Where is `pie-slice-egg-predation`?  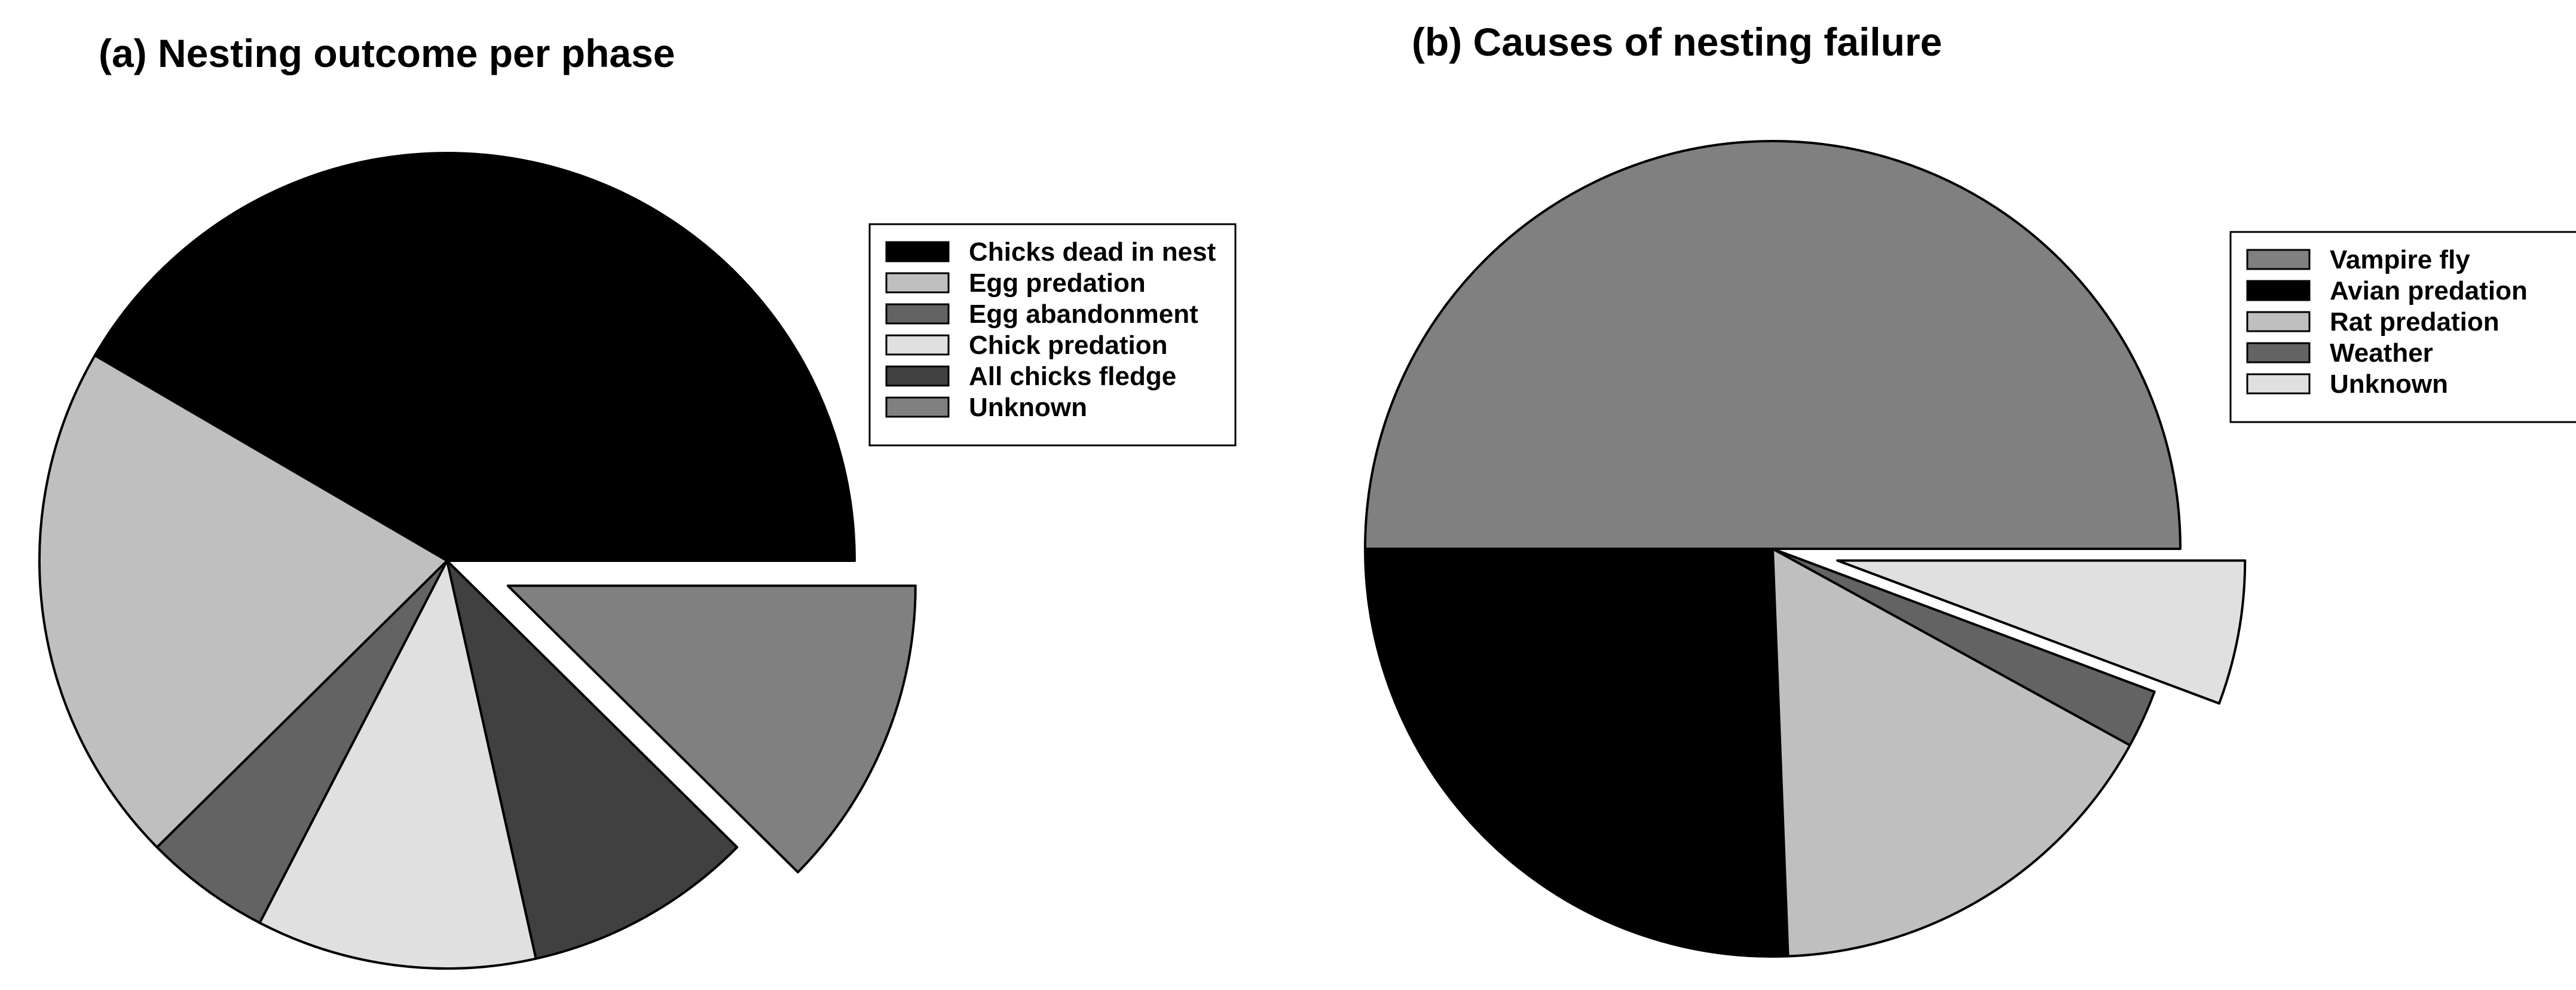 pie-slice-egg-predation is located at coordinates (243, 601).